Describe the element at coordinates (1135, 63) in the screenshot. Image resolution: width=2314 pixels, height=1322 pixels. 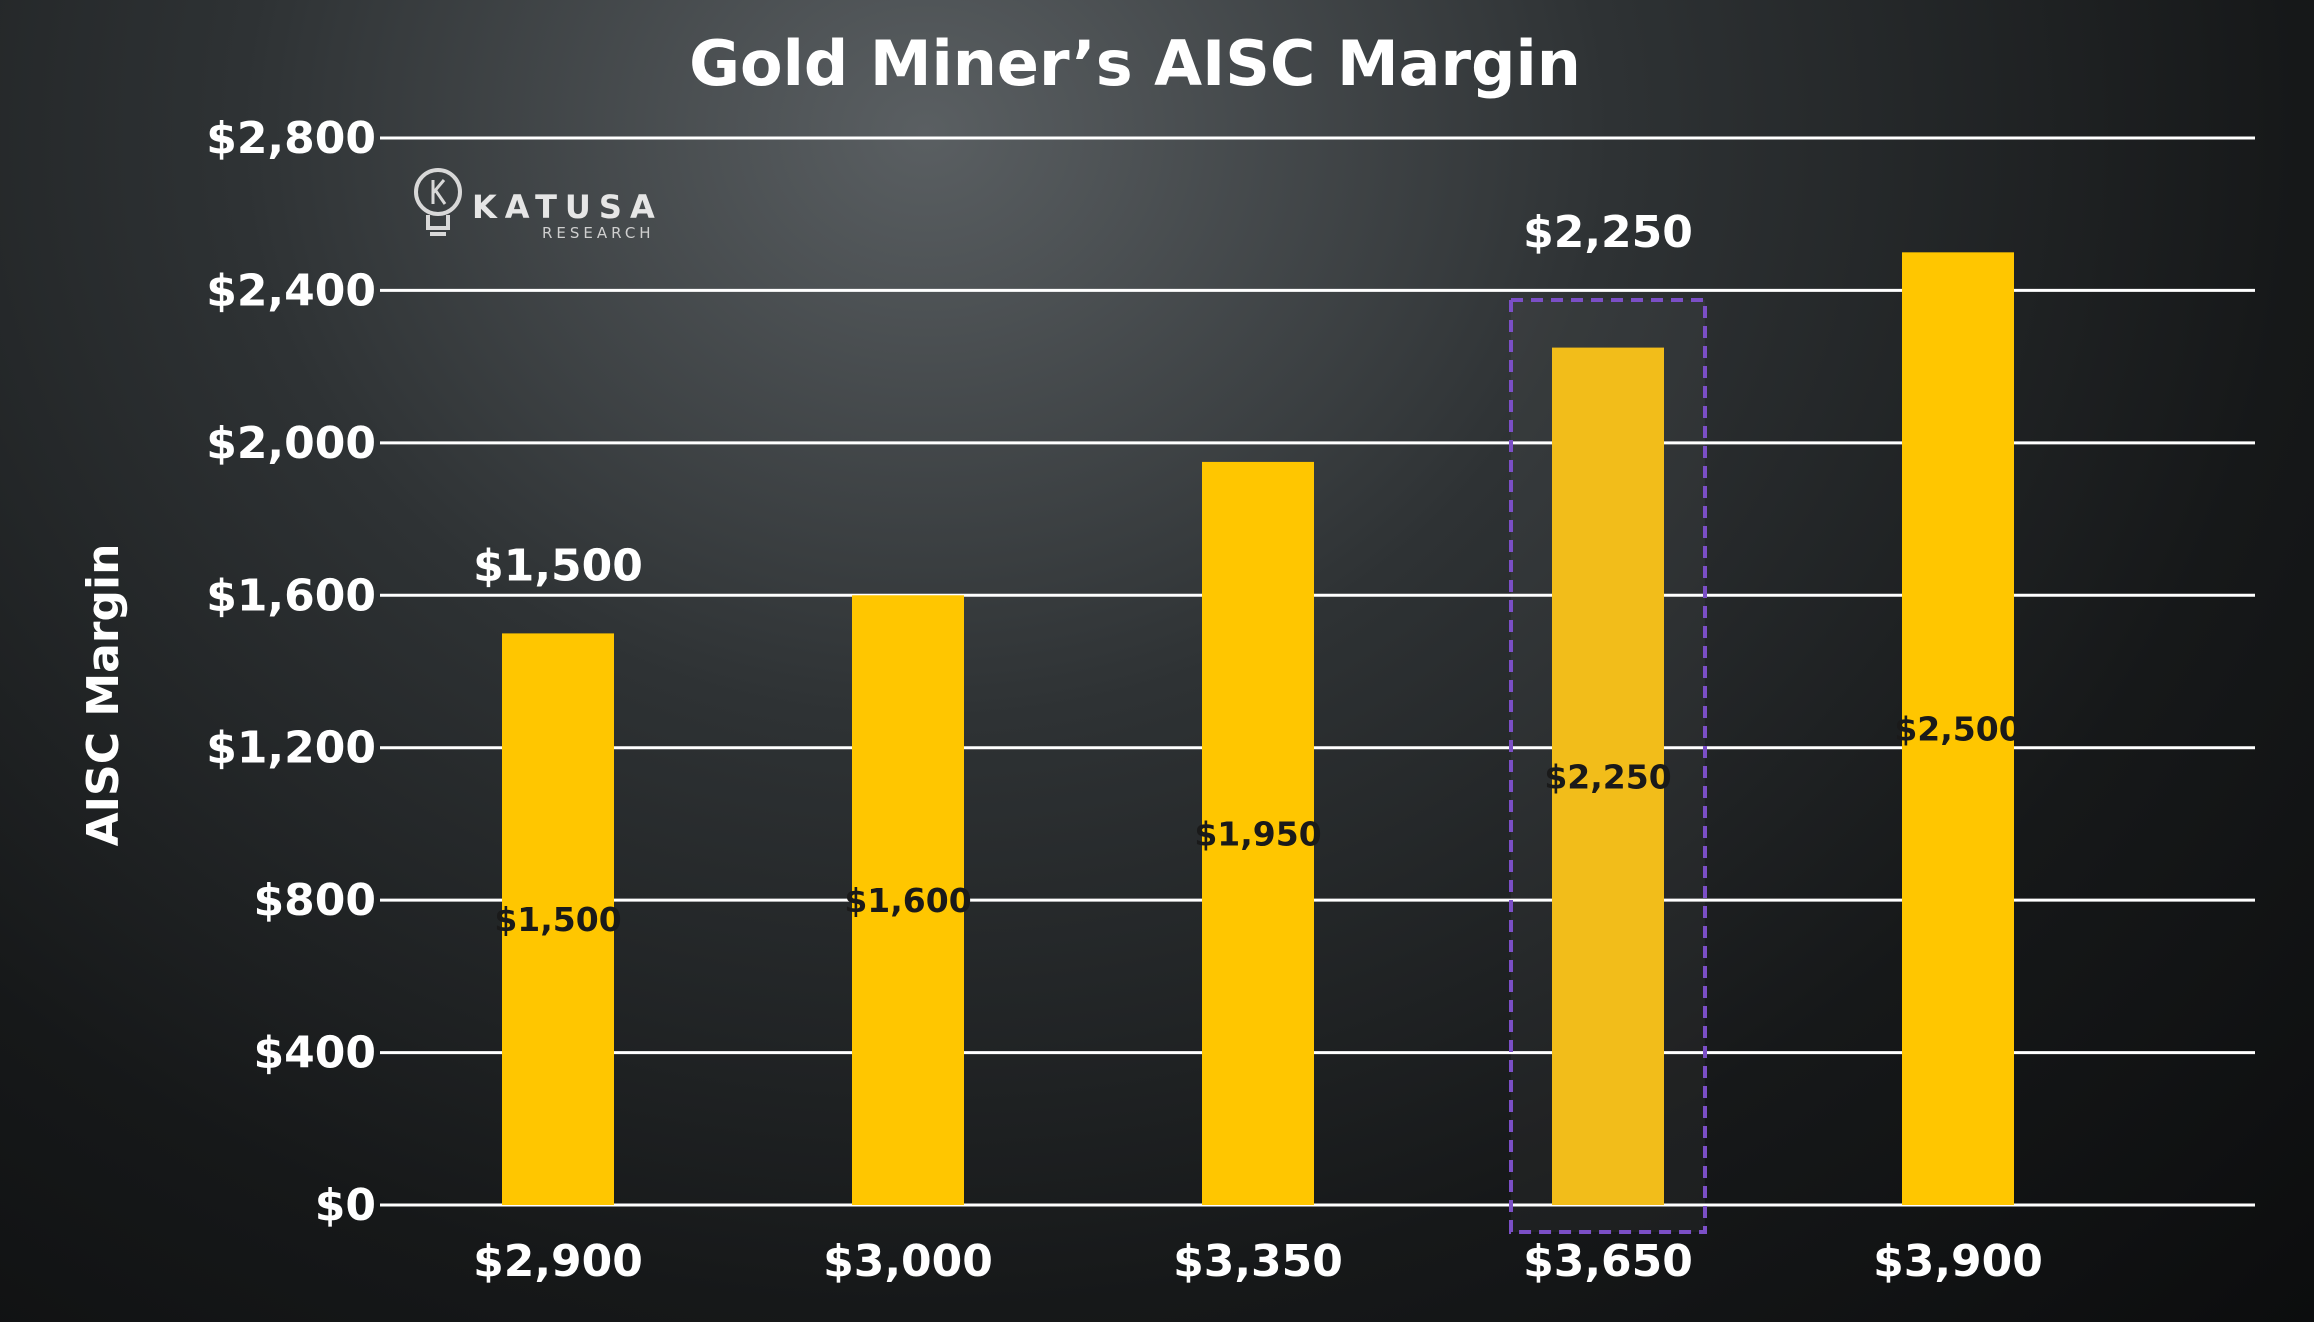
I see `chart-title: Gold Miner’s AISC Margin` at that location.